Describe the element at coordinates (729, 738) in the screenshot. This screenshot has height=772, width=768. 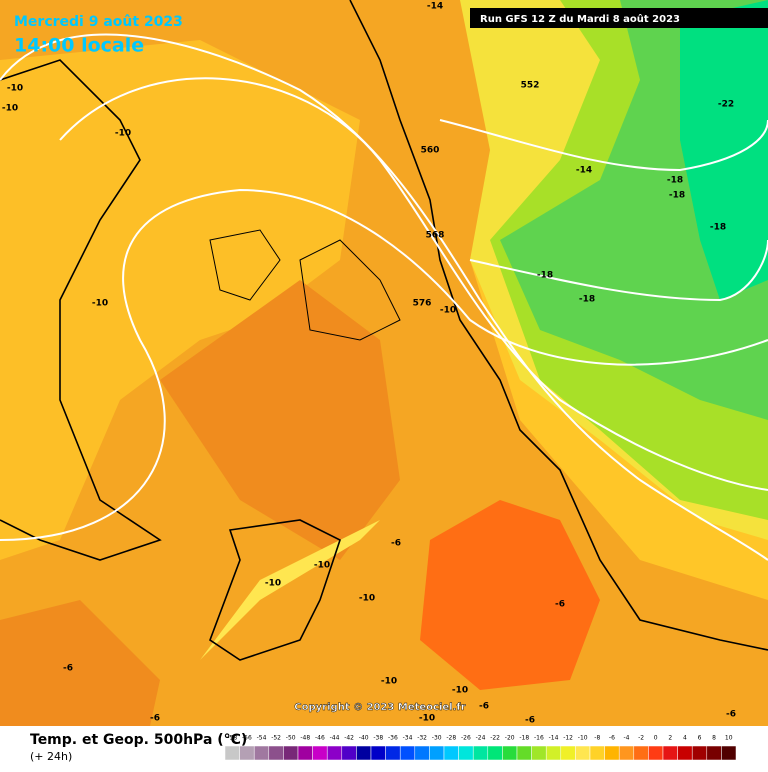
I see `scale-label: 10` at that location.